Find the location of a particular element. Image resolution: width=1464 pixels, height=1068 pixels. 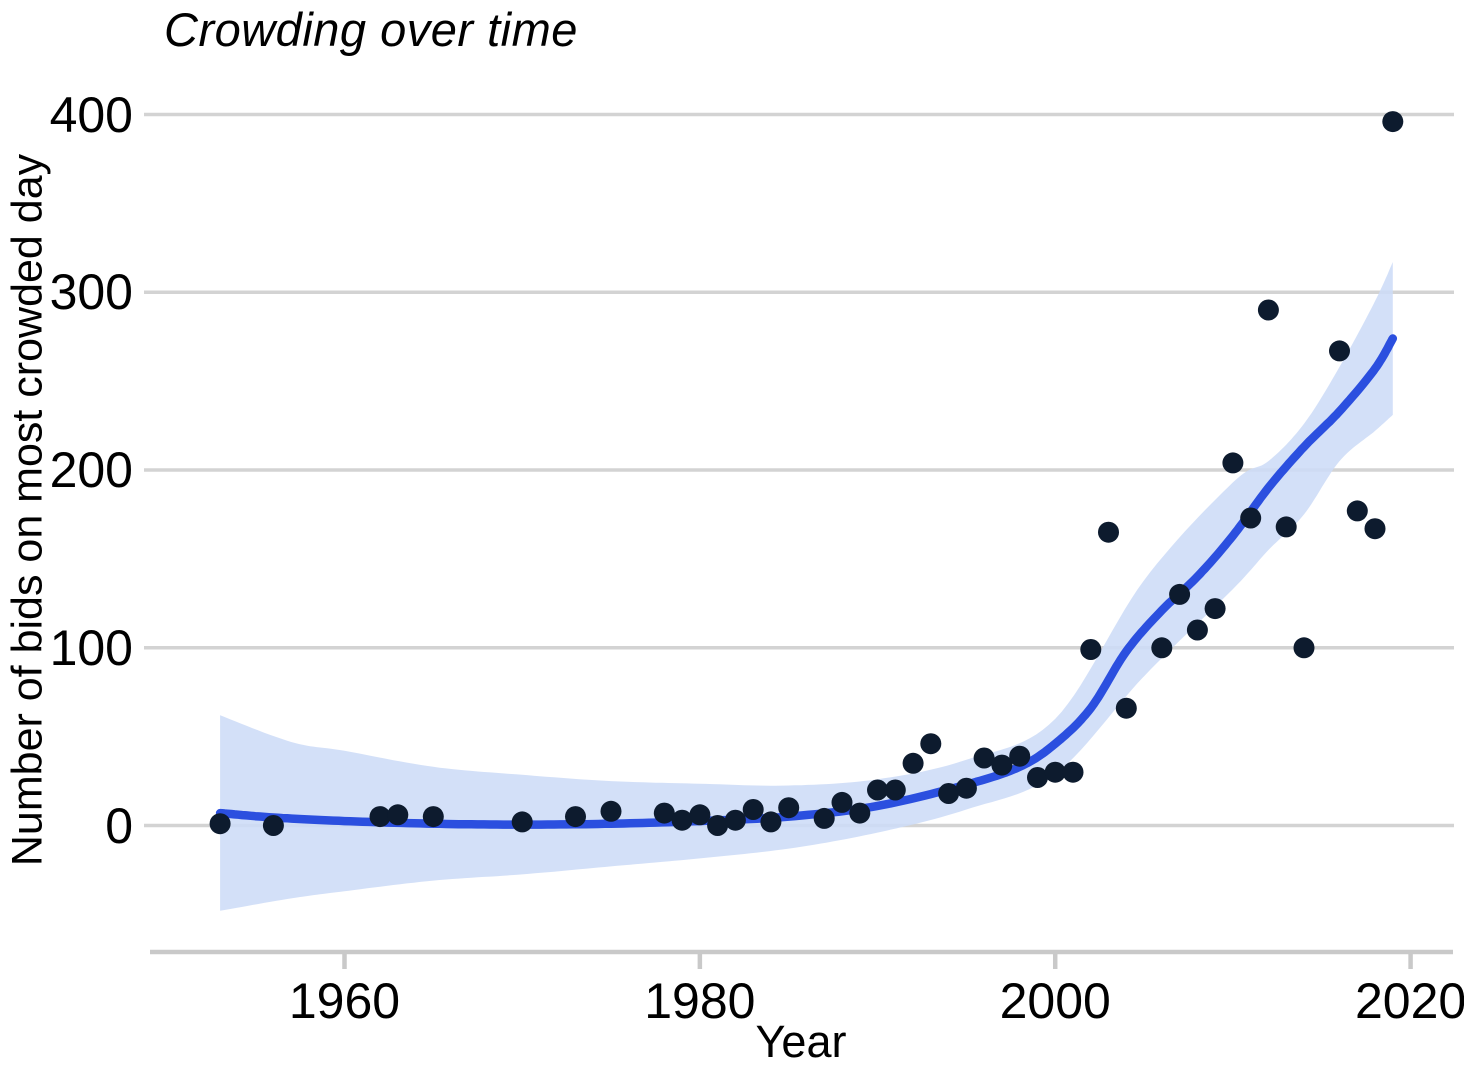

data-point-1973 is located at coordinates (575, 817).